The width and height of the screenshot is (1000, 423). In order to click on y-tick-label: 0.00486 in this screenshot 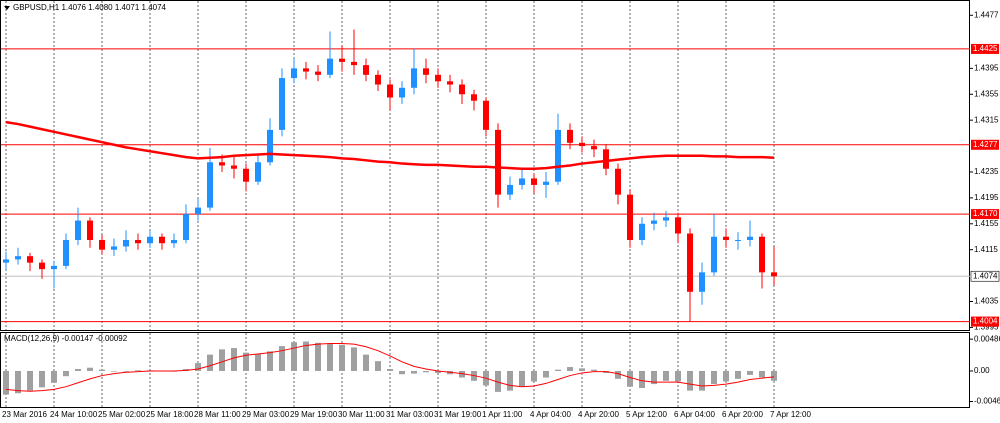, I will do `click(987, 338)`.